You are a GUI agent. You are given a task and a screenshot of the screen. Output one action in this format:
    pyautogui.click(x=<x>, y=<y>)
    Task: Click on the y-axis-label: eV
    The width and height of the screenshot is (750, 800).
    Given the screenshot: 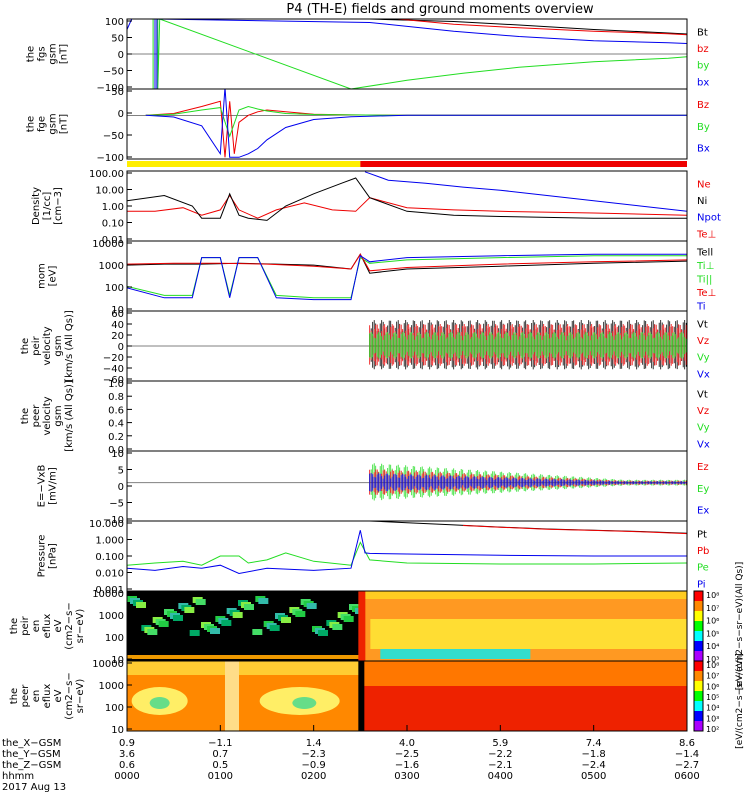 What is the action you would take?
    pyautogui.click(x=58, y=695)
    